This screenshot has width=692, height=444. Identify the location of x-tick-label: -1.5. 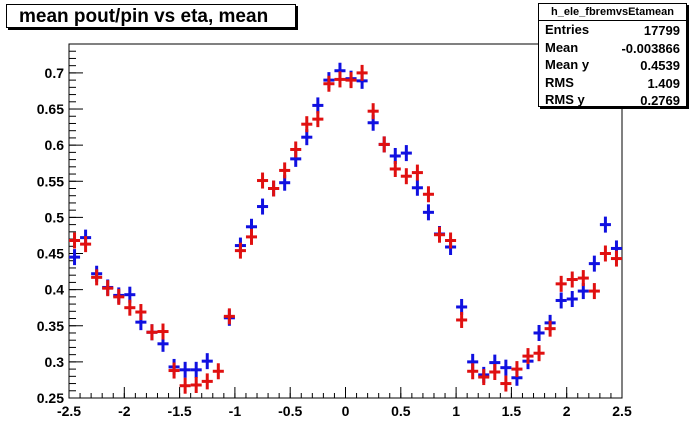
(180, 411).